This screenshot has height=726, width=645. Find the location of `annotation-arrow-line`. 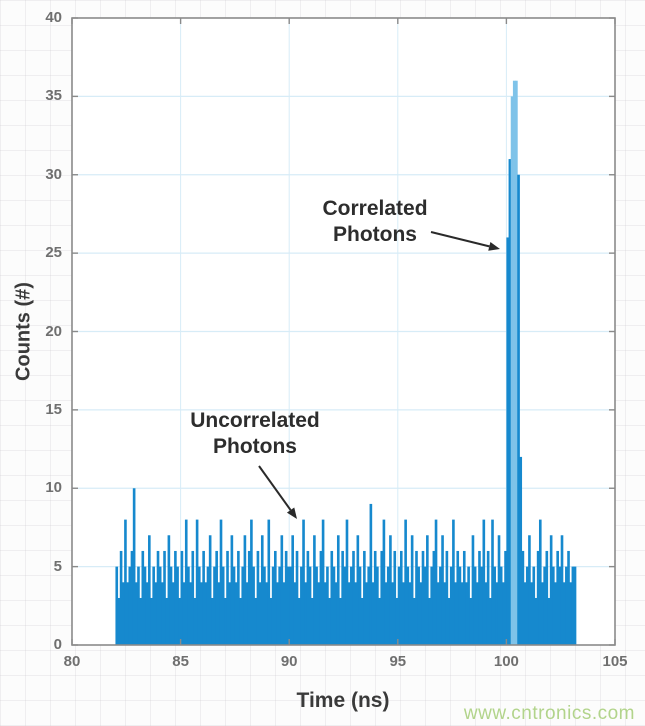

annotation-arrow-line is located at coordinates (460, 239).